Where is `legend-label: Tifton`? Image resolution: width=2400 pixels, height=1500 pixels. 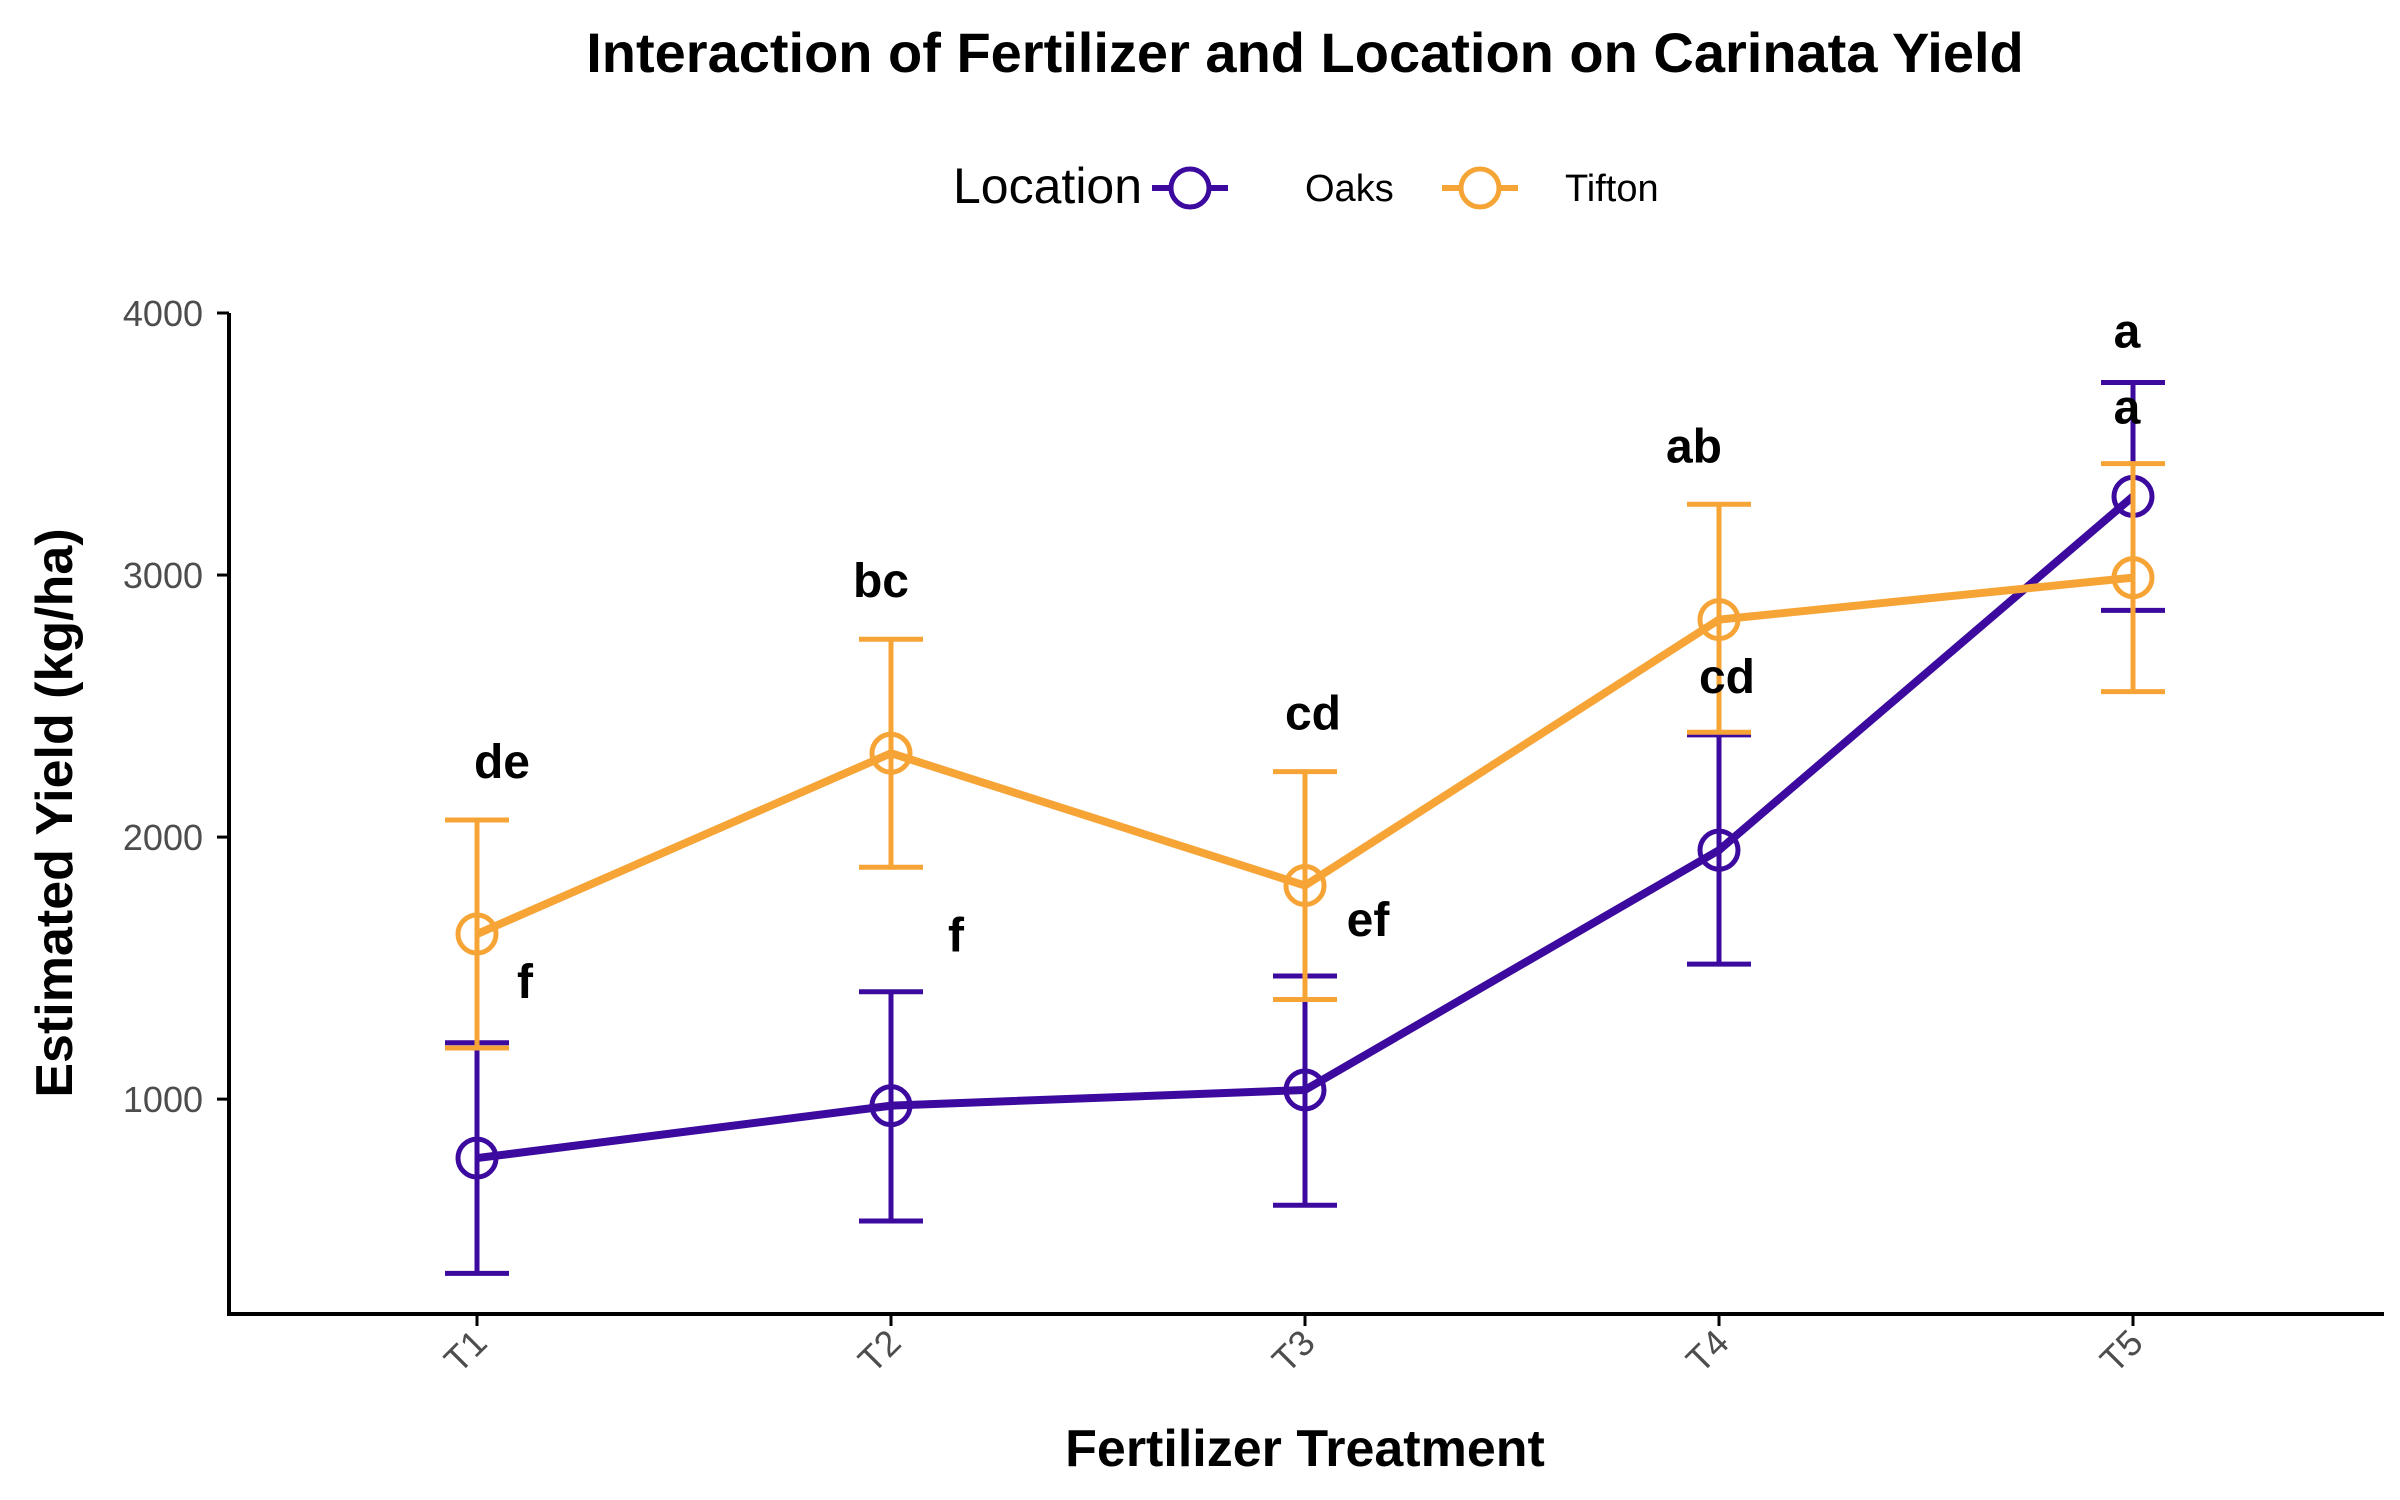 legend-label: Tifton is located at coordinates (1612, 189).